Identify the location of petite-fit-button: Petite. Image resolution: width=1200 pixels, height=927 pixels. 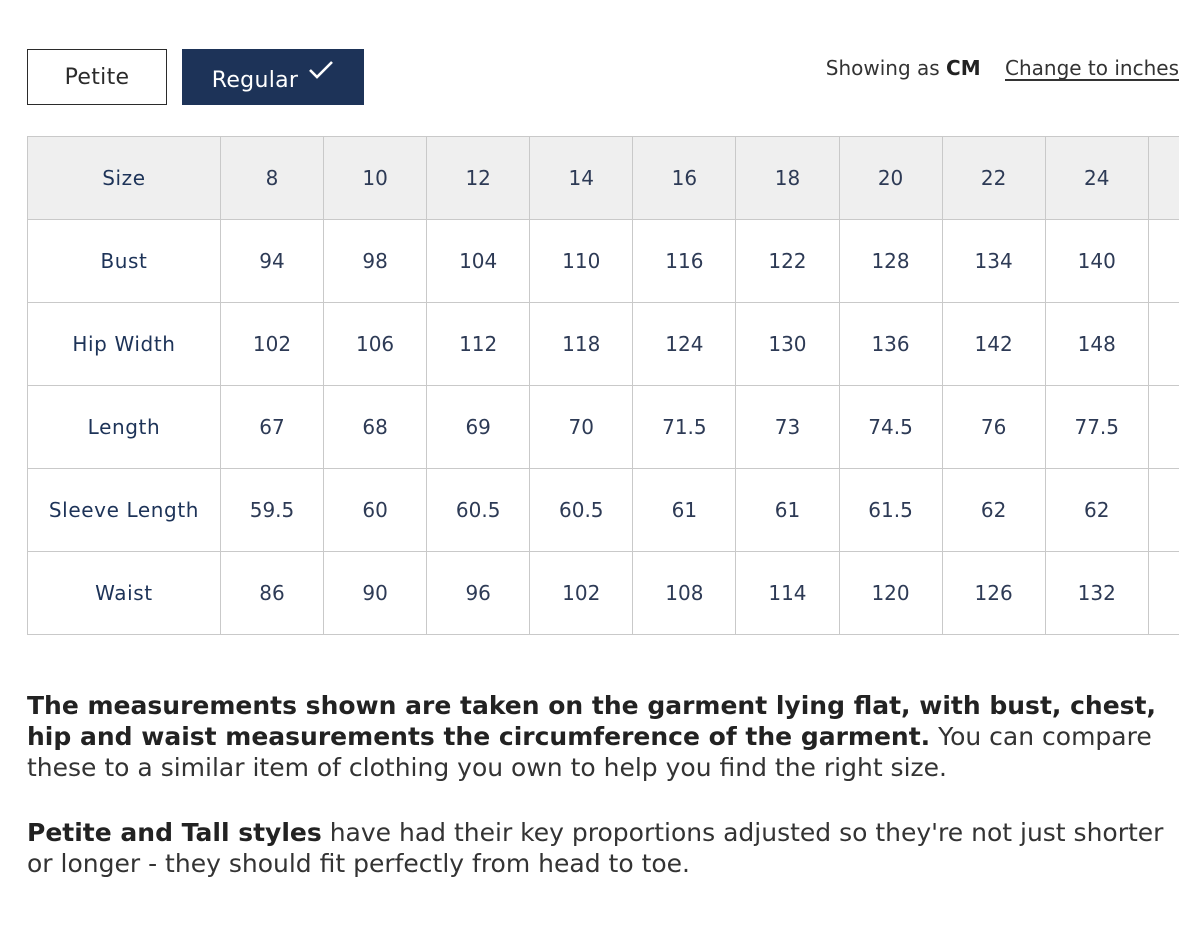
(97, 77).